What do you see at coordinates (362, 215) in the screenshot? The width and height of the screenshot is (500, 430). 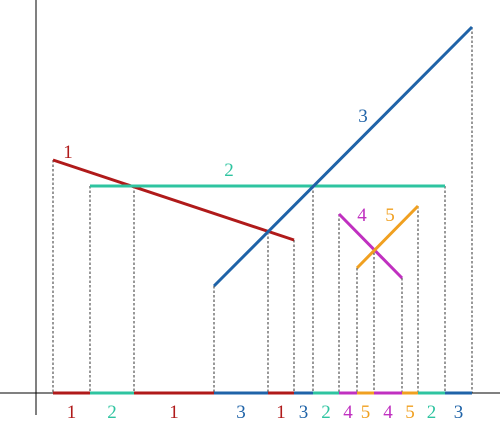 I see `segment-label: 4` at bounding box center [362, 215].